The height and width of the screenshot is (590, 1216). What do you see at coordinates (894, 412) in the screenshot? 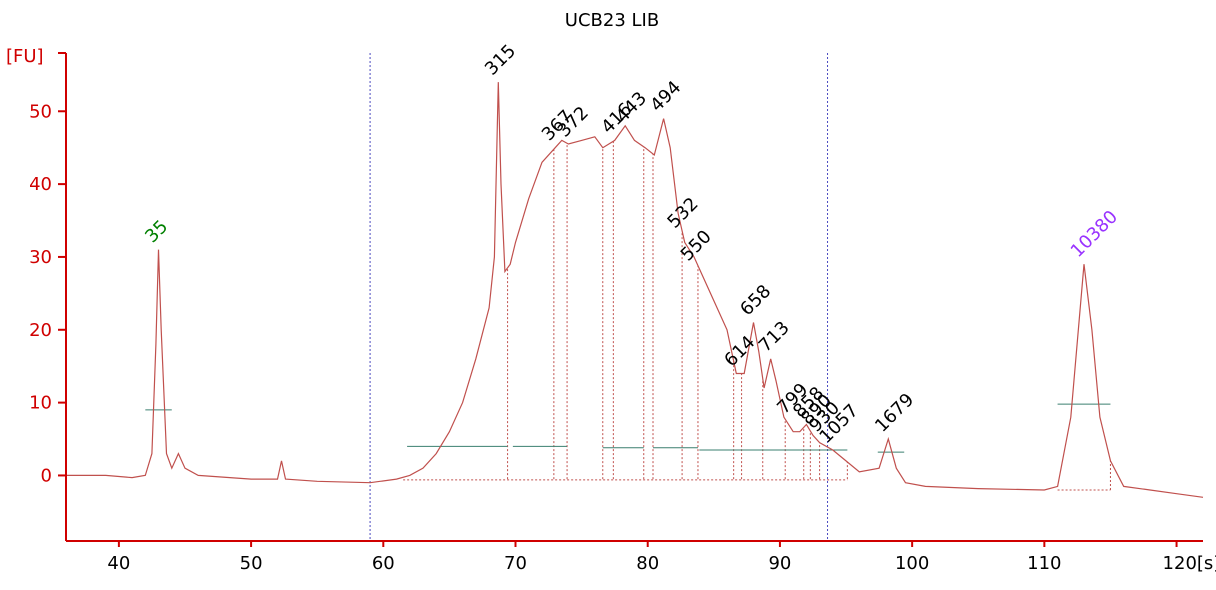
I see `peak-label-17: 1679` at bounding box center [894, 412].